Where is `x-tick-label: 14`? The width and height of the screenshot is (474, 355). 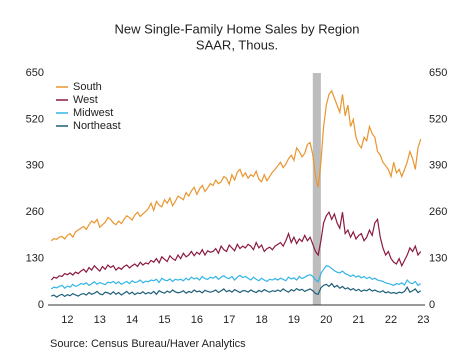
x-tick-label: 14 is located at coordinates (132, 320).